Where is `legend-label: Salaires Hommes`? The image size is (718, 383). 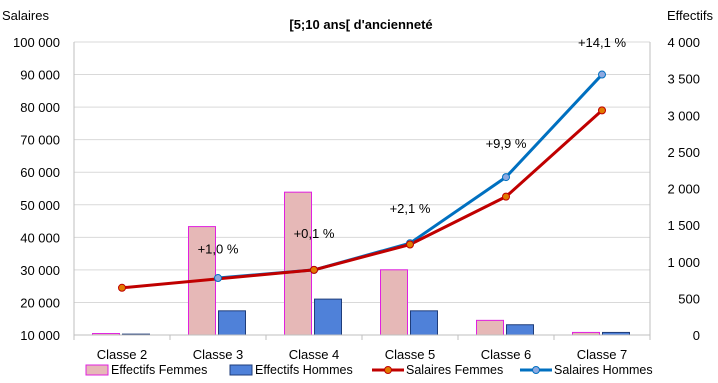 legend-label: Salaires Hommes is located at coordinates (603, 370).